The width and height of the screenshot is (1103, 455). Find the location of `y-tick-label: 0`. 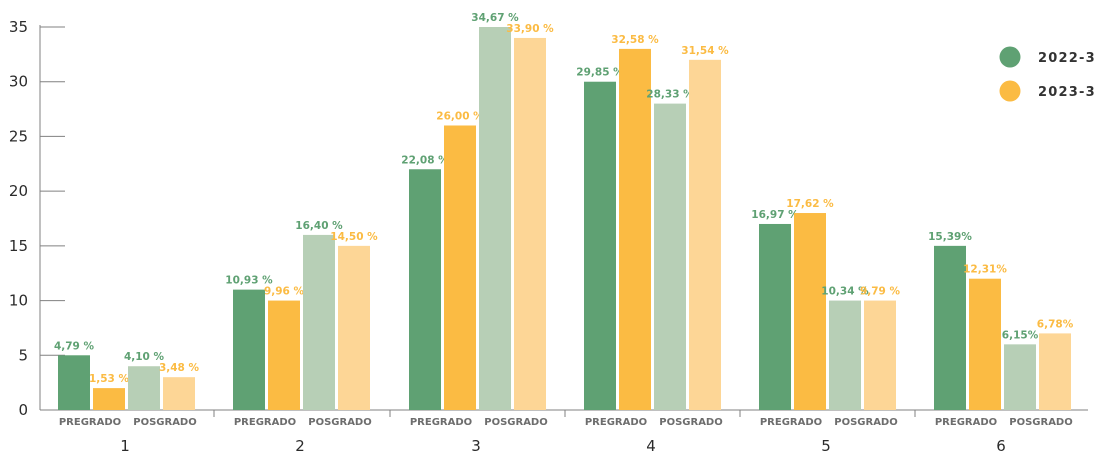

y-tick-label: 0 is located at coordinates (23, 410).